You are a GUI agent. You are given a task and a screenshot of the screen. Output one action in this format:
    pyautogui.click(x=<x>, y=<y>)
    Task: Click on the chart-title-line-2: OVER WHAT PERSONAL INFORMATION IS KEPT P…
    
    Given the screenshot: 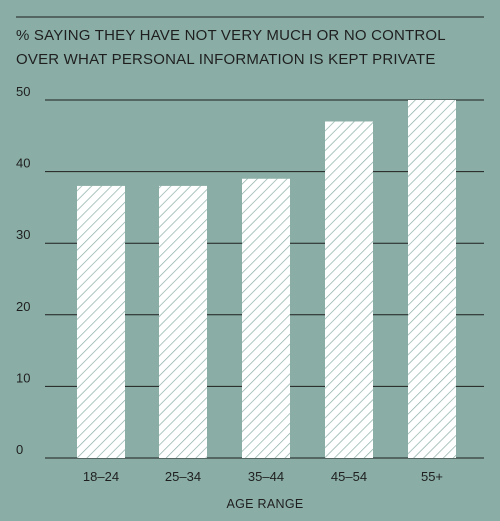 What is the action you would take?
    pyautogui.click(x=226, y=59)
    